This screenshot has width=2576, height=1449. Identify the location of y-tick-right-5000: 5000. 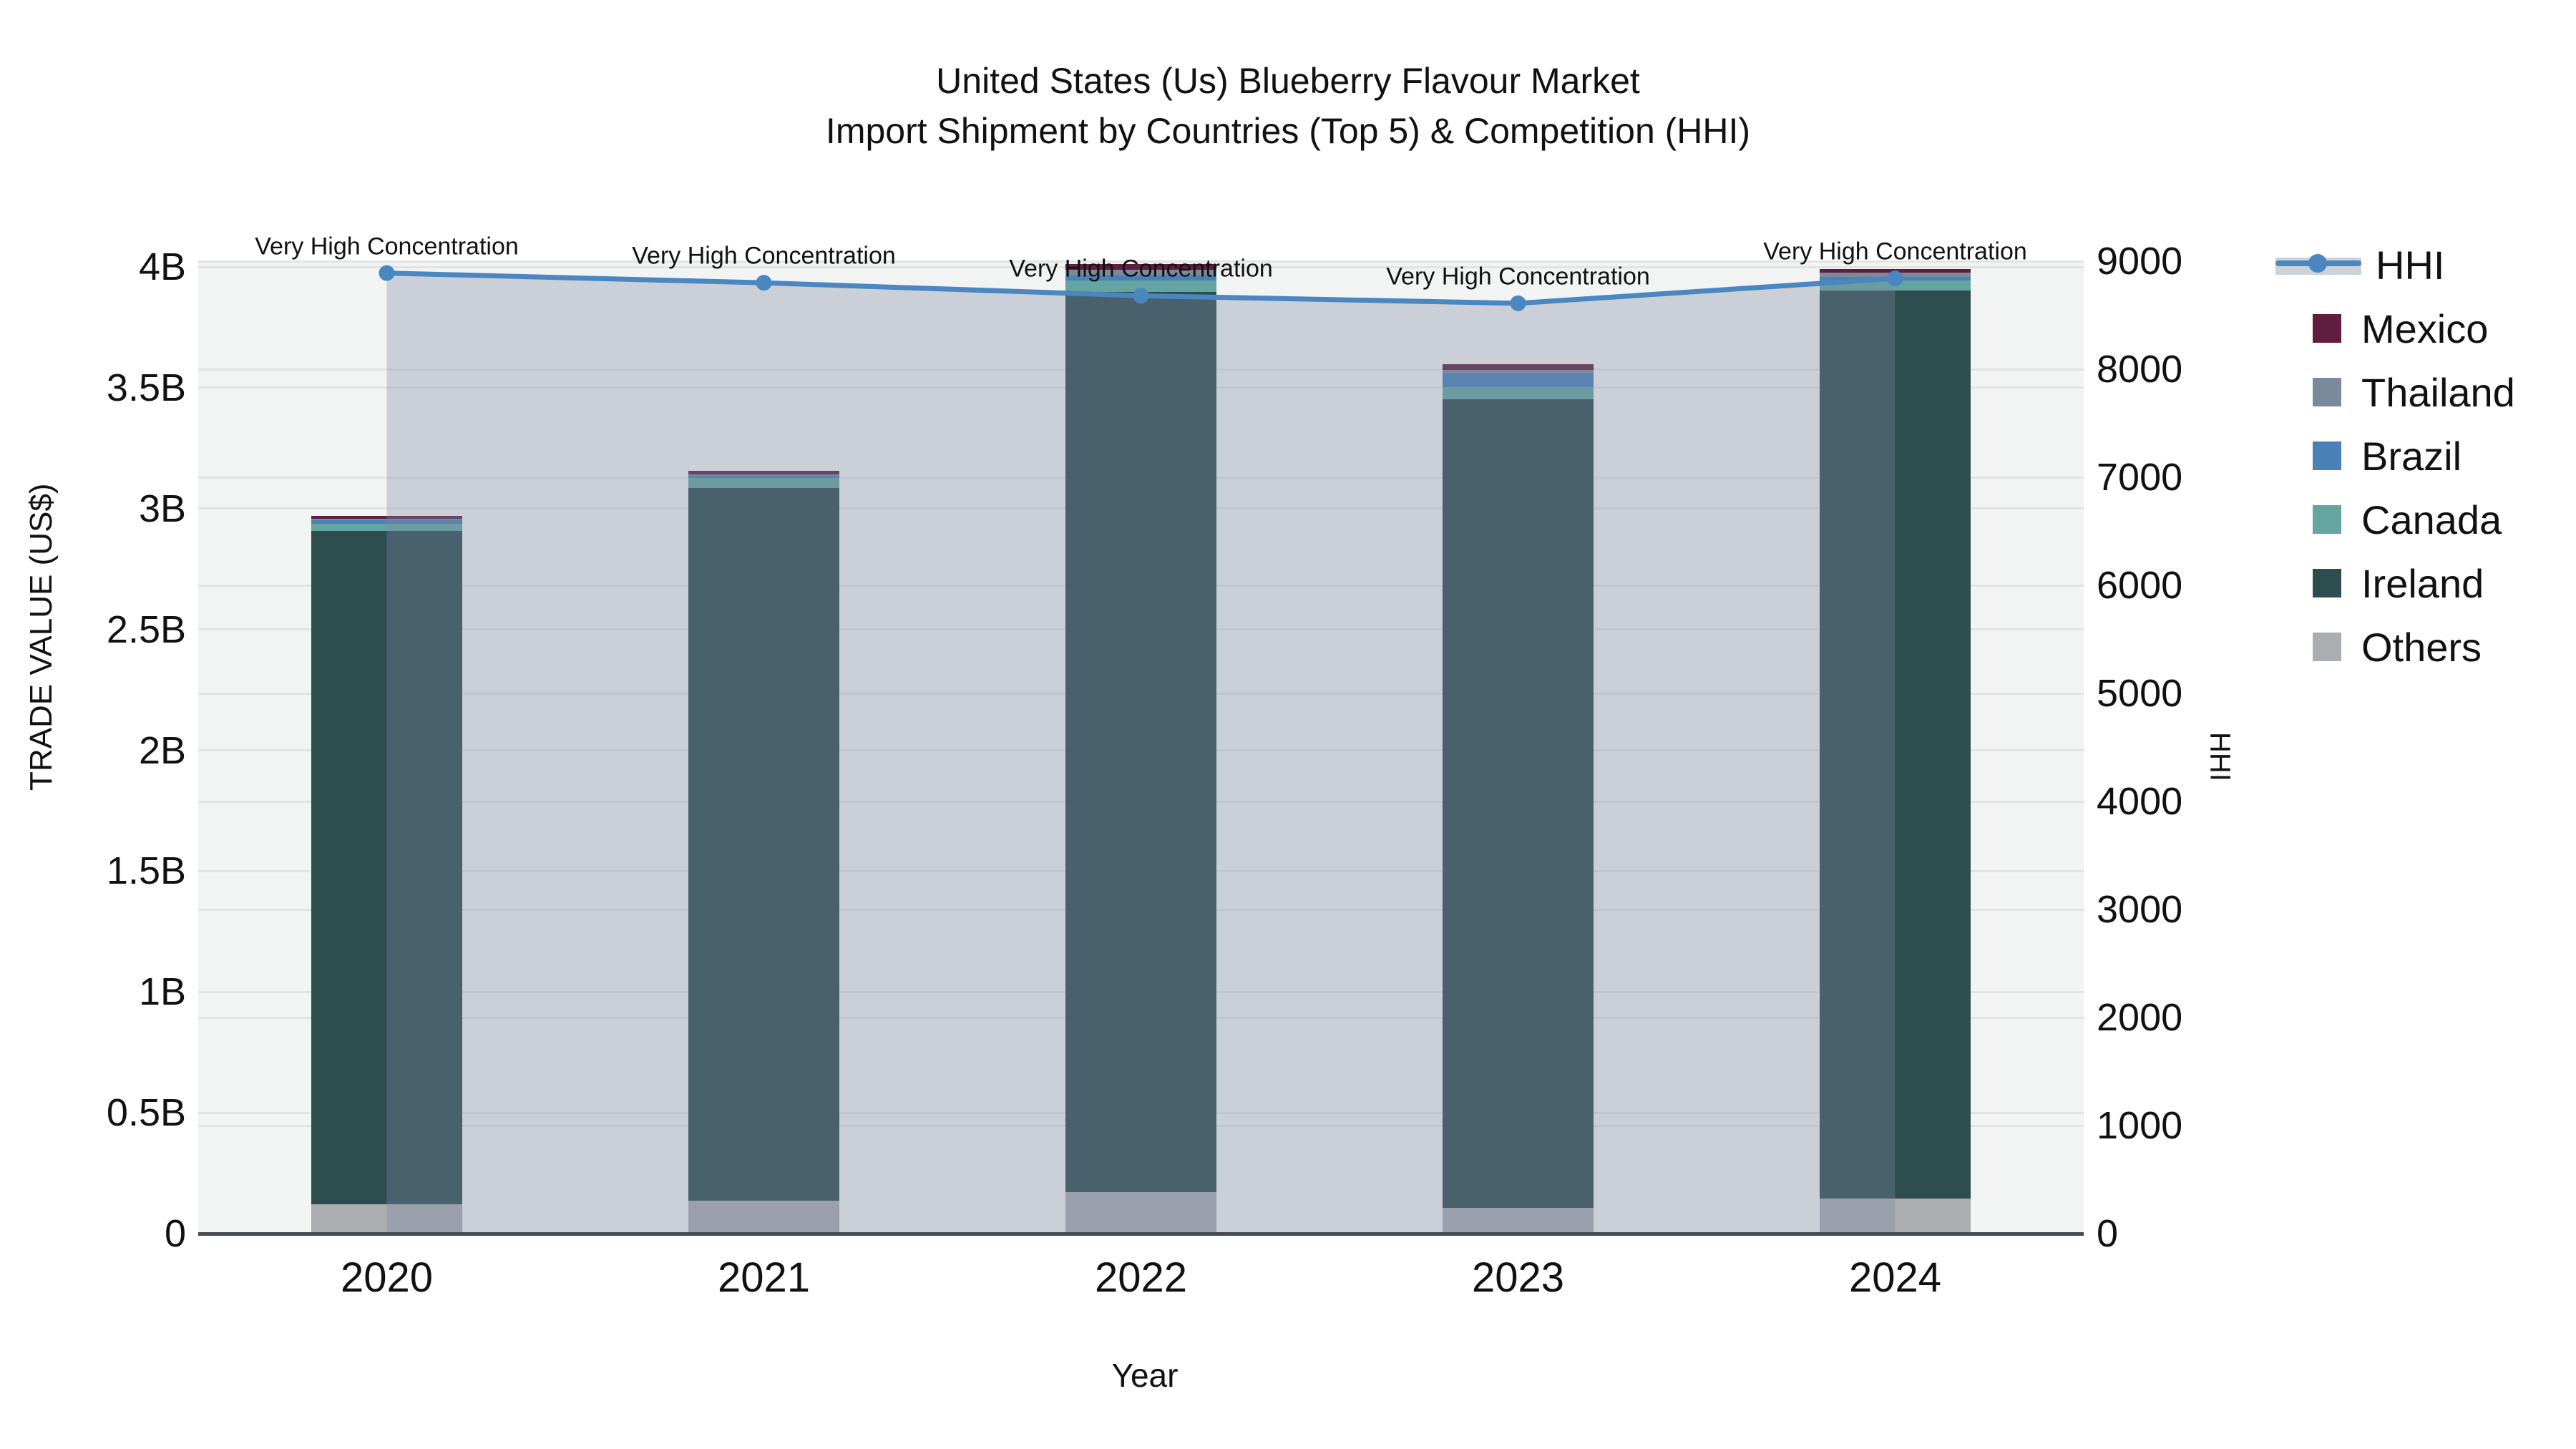
(2140, 693).